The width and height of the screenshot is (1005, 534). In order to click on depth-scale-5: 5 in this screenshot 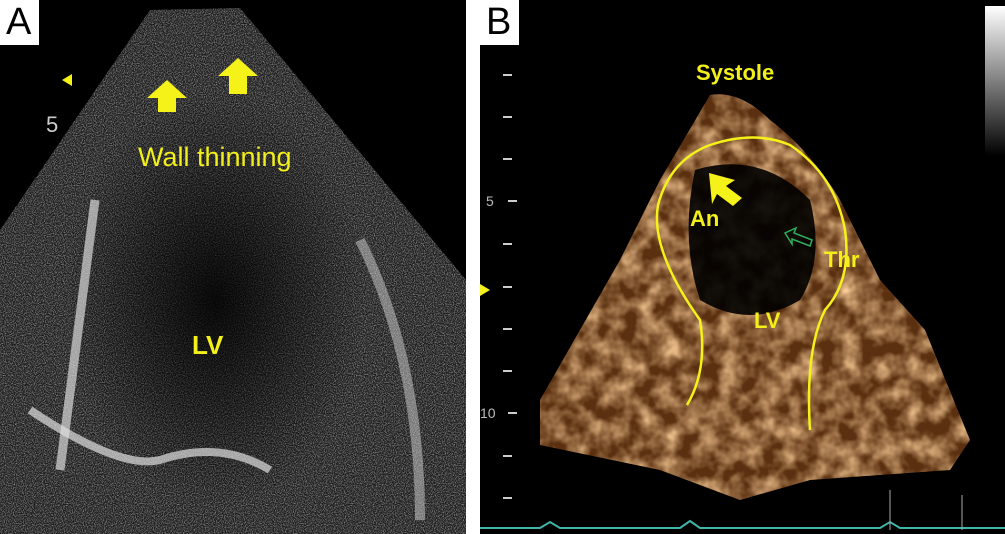, I will do `click(490, 201)`.